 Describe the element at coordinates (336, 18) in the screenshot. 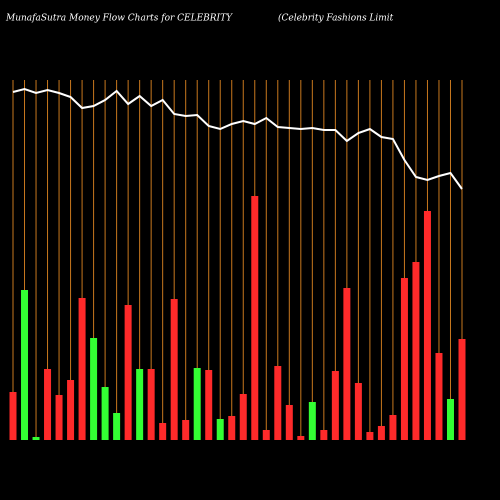

I see `chart-subtitle: (Celebrity Fashions Limit` at that location.